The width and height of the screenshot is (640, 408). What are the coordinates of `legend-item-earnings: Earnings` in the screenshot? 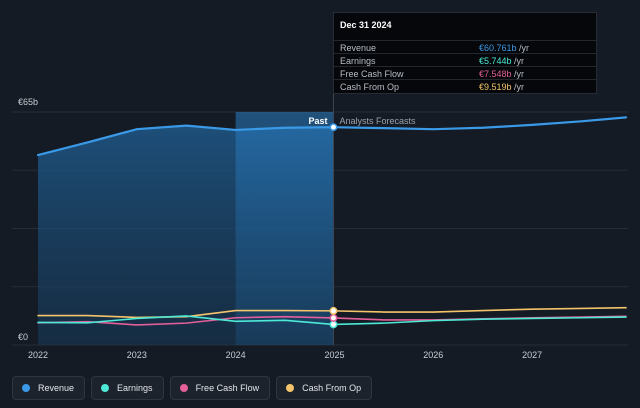 It's located at (127, 388).